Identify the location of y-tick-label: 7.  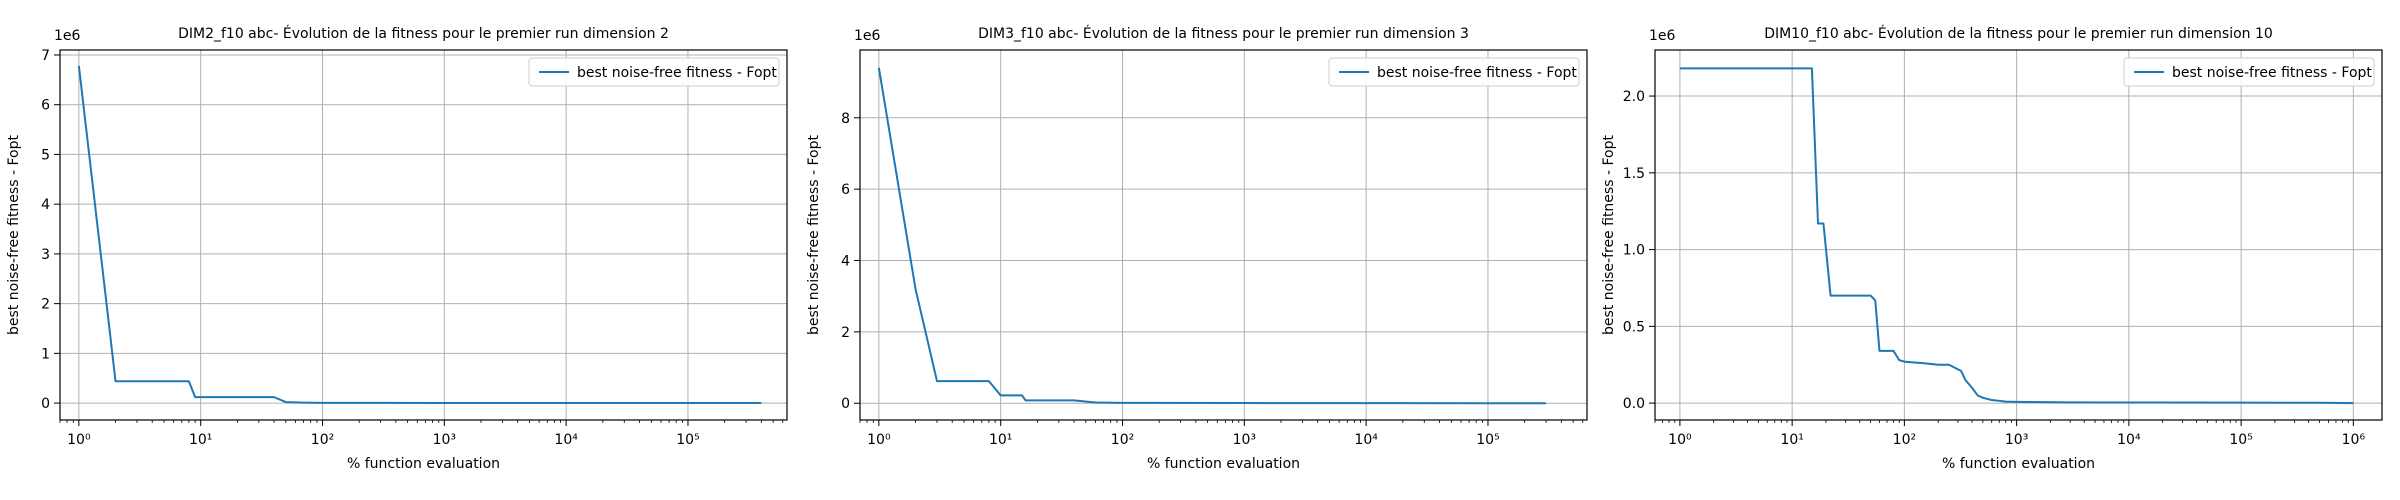
(45, 56).